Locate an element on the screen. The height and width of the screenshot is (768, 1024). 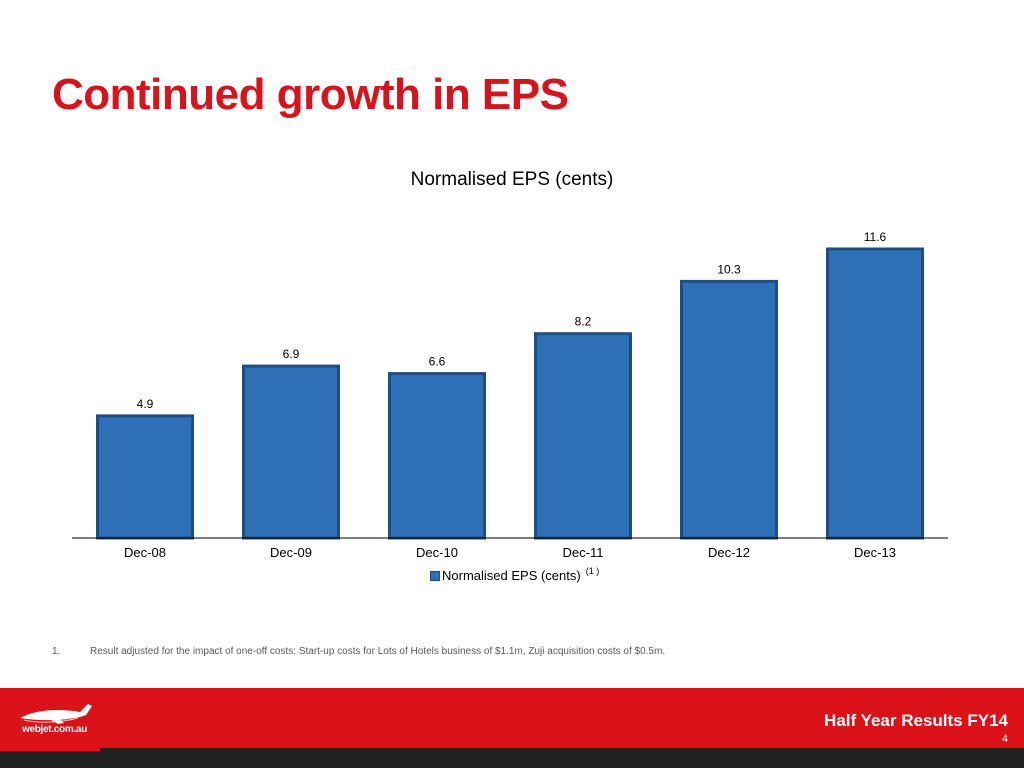
page-number: 4 is located at coordinates (1004, 739).